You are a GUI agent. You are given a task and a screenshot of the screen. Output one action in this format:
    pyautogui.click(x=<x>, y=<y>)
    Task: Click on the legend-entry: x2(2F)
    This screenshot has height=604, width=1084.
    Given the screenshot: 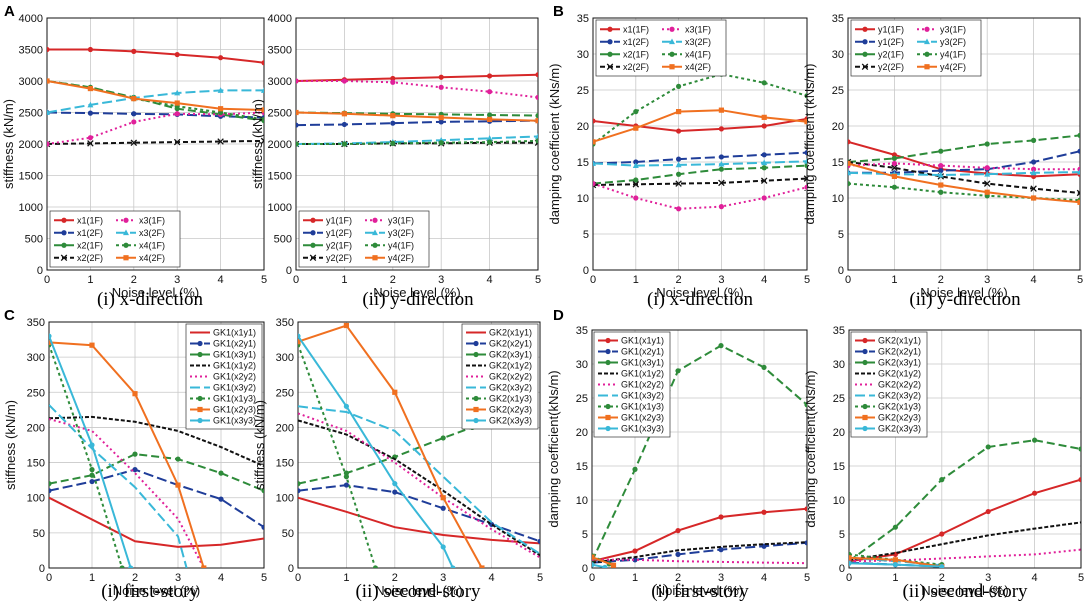 What is the action you would take?
    pyautogui.click(x=636, y=67)
    